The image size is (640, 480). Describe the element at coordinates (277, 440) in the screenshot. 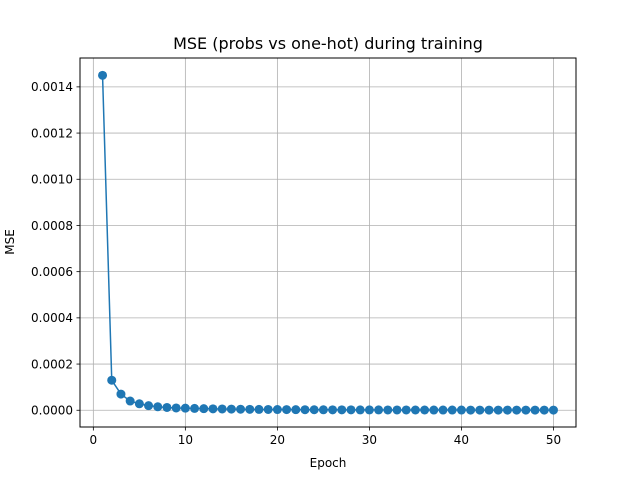

I see `x-tick-label: 20` at that location.